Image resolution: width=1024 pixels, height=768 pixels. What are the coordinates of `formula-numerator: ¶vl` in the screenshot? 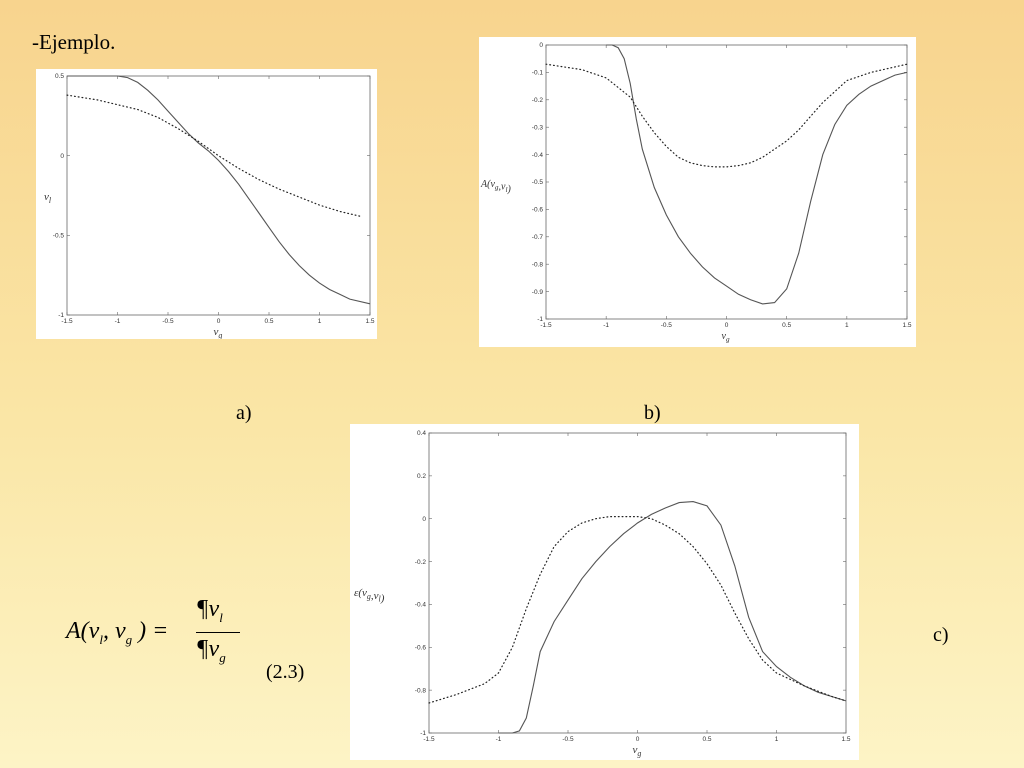 It's located at (209, 610).